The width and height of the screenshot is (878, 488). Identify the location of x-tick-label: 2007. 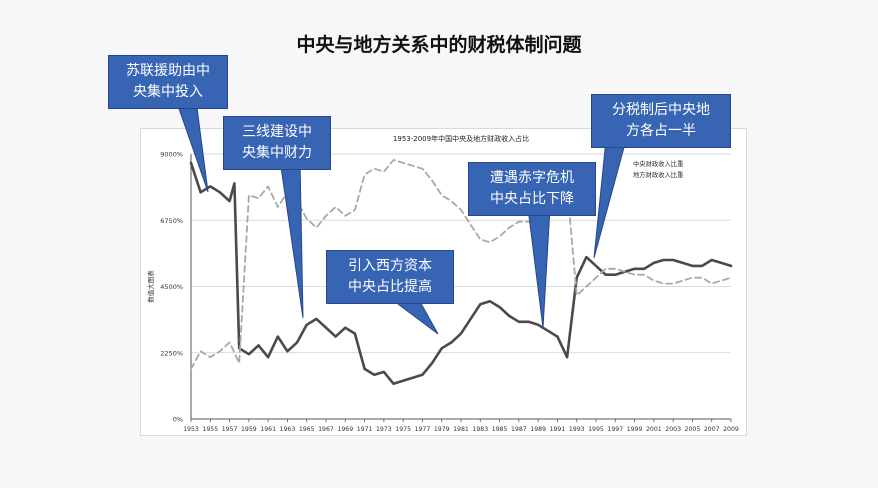
(712, 429).